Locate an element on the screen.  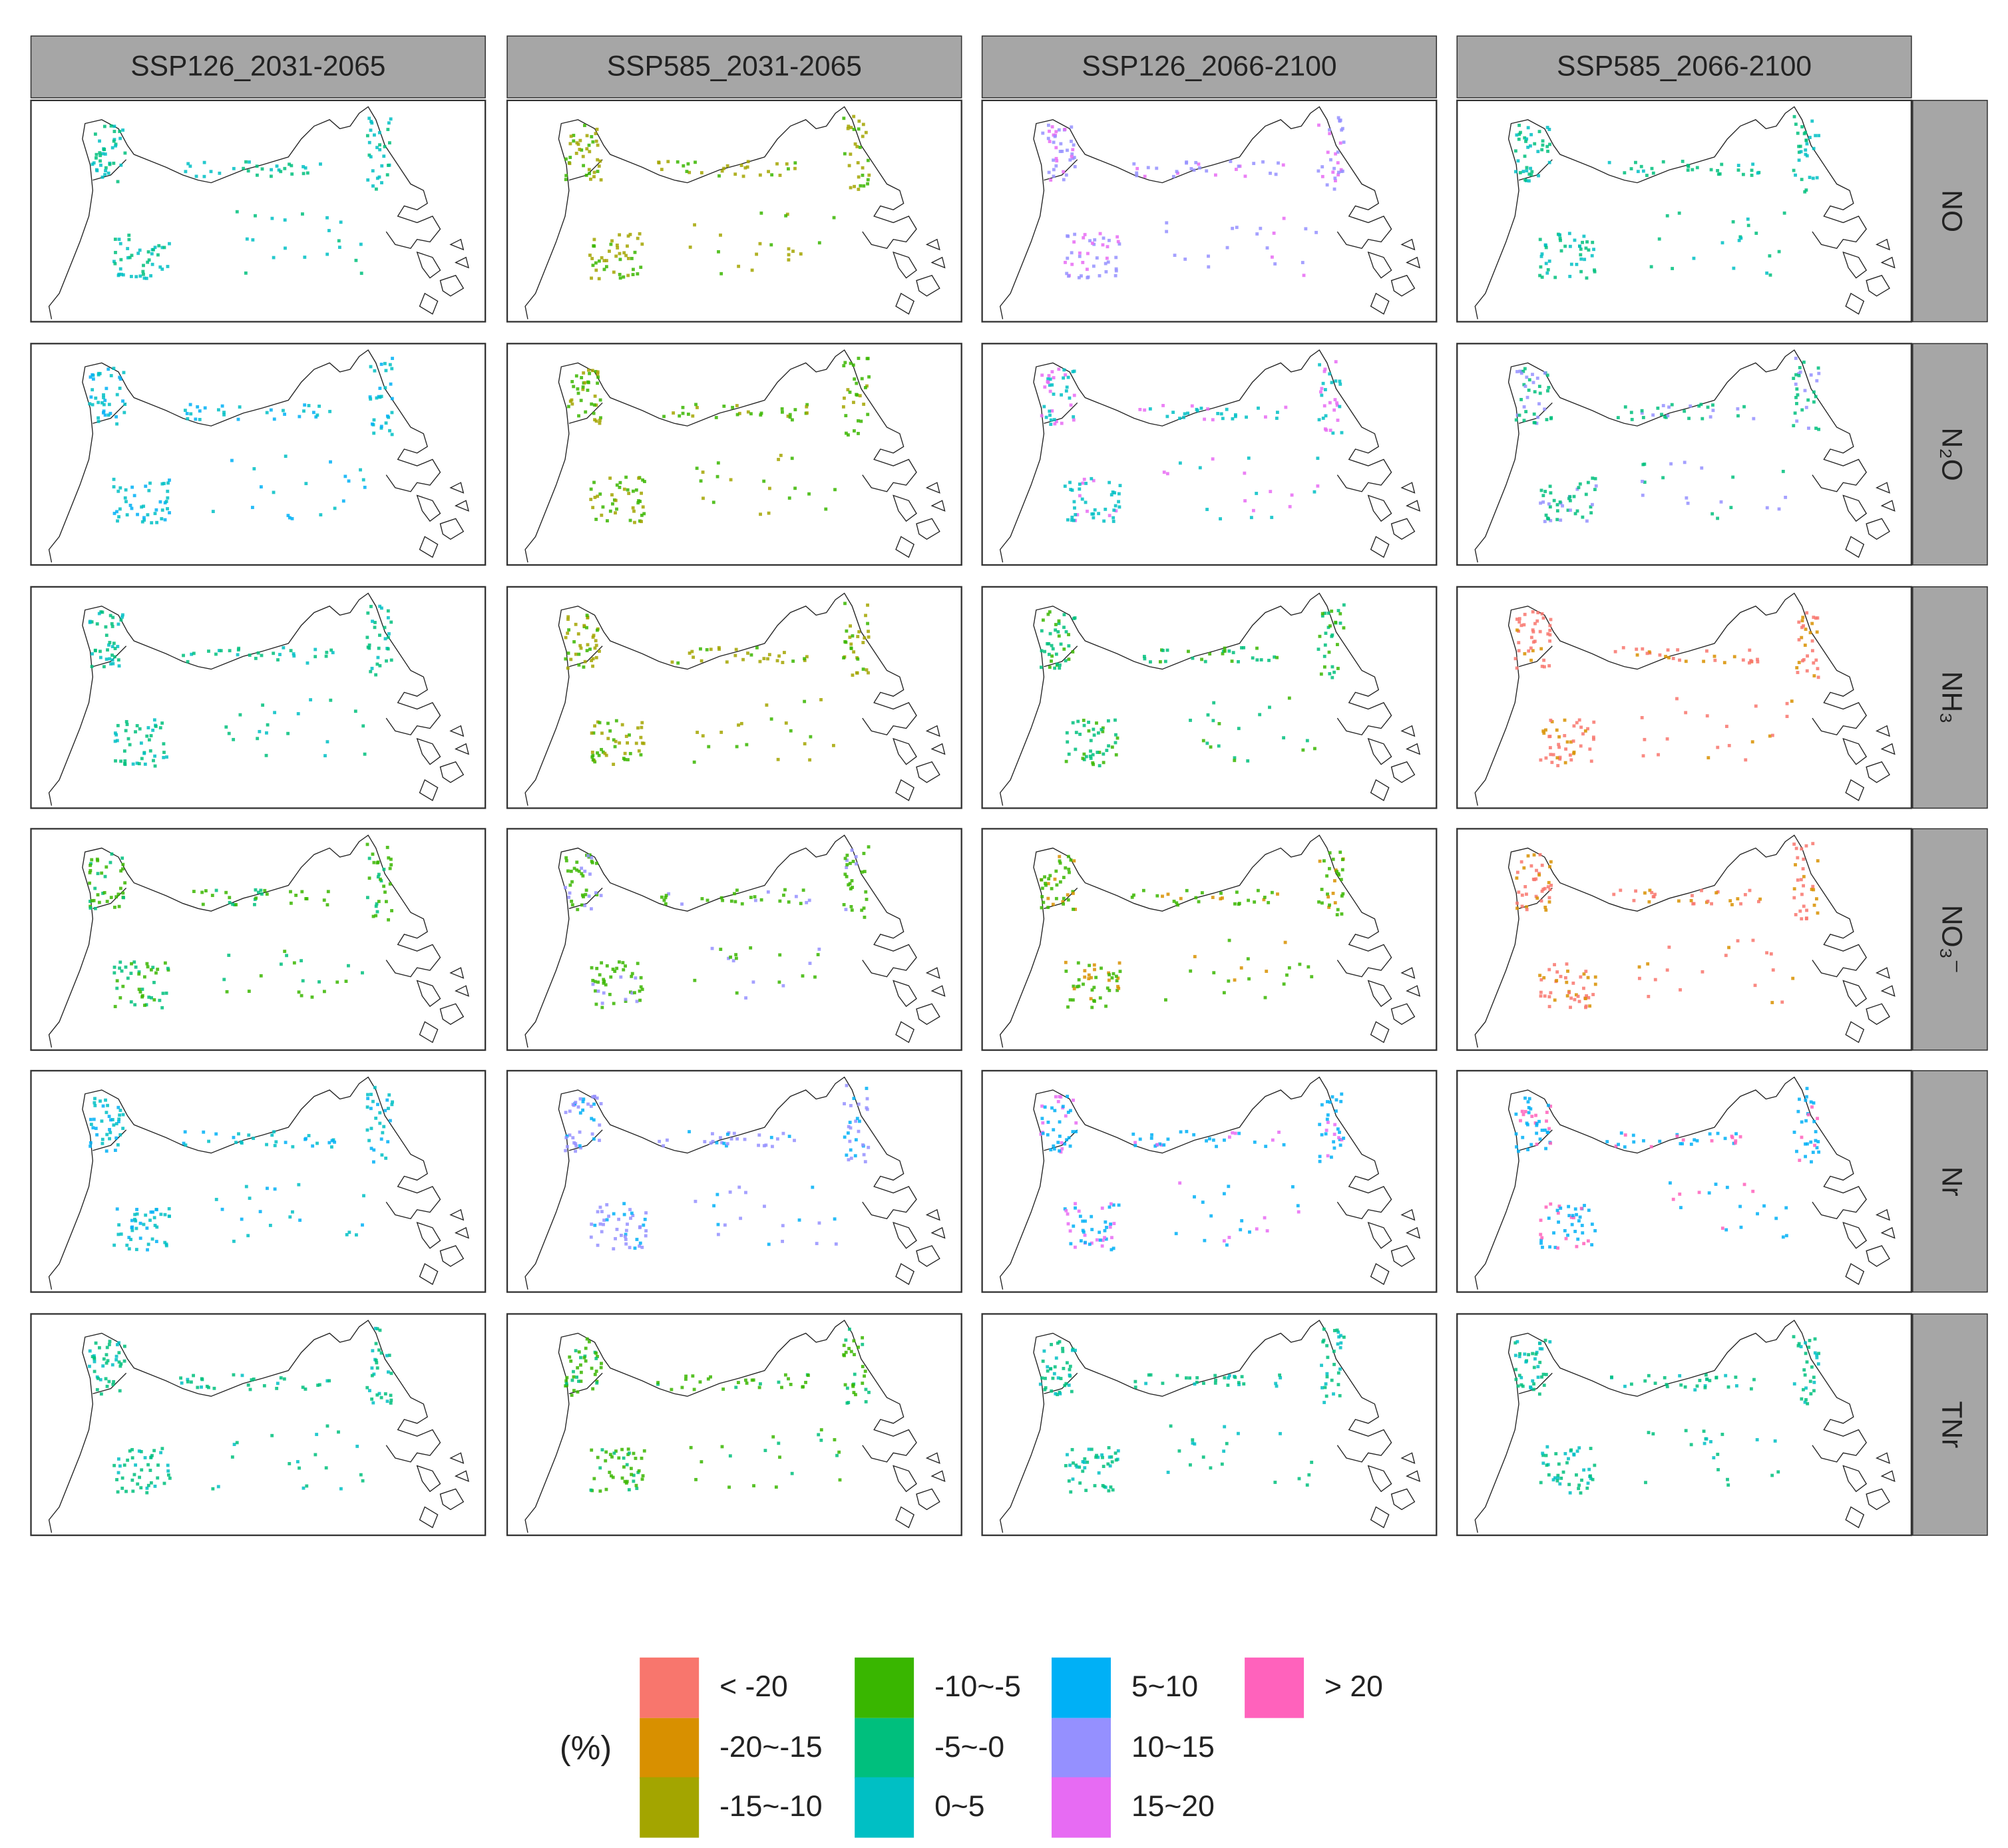
column-strip is located at coordinates (734, 66).